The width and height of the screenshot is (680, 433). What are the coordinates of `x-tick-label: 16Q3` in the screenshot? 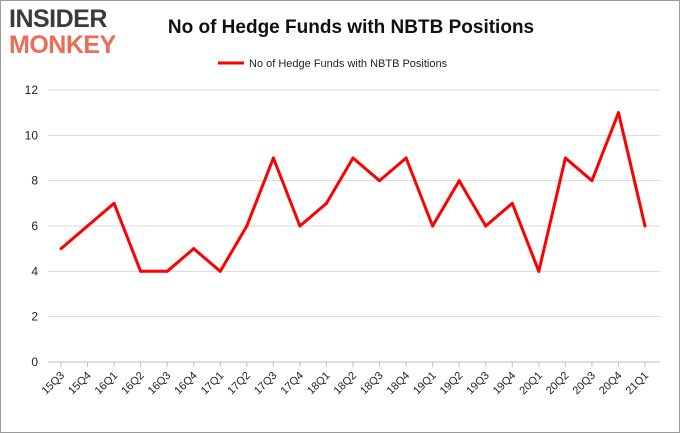 It's located at (160, 384).